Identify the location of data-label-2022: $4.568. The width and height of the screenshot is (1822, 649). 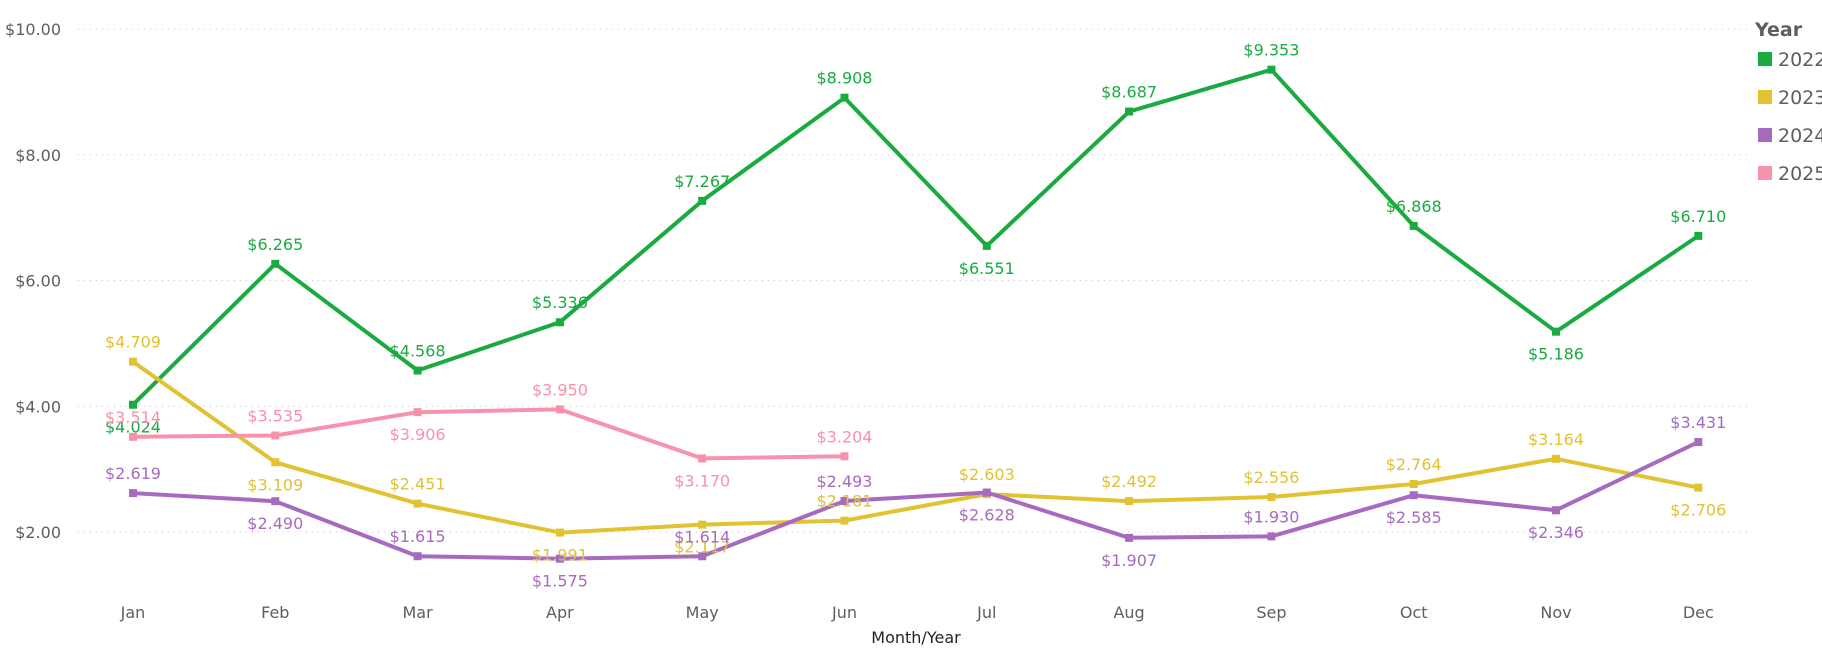
(418, 351).